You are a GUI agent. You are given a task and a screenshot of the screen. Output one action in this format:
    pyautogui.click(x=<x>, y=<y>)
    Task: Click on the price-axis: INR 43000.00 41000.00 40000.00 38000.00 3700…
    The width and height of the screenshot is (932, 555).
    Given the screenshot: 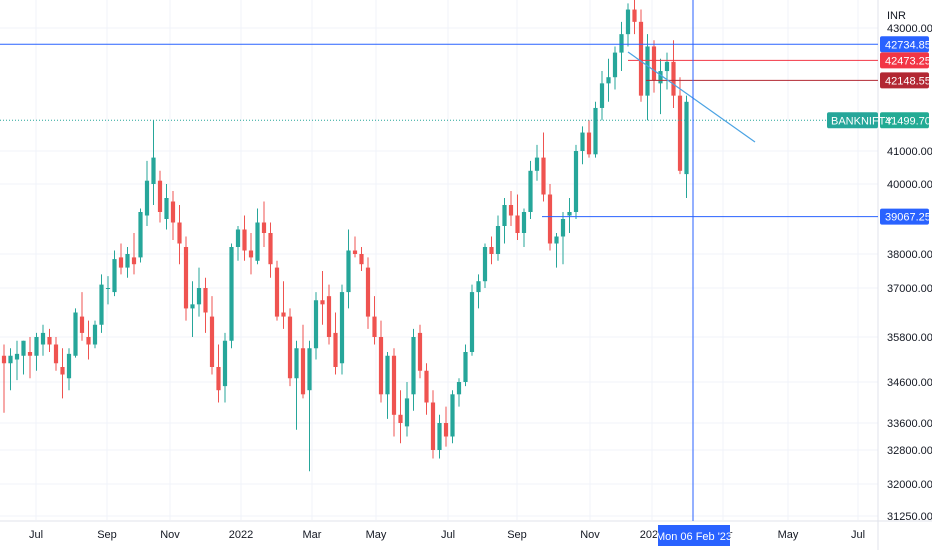 What is the action you would take?
    pyautogui.click(x=909, y=266)
    